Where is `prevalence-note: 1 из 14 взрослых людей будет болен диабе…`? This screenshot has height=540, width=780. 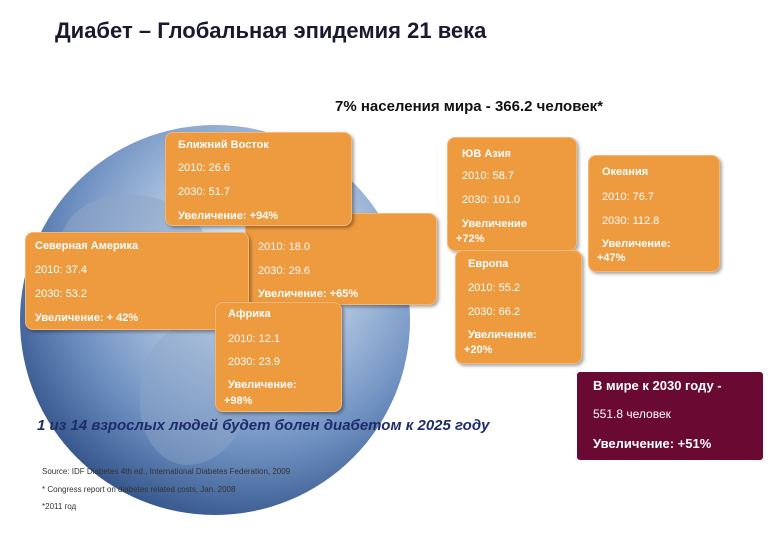 prevalence-note: 1 из 14 взрослых людей будет болен диабе… is located at coordinates (263, 425).